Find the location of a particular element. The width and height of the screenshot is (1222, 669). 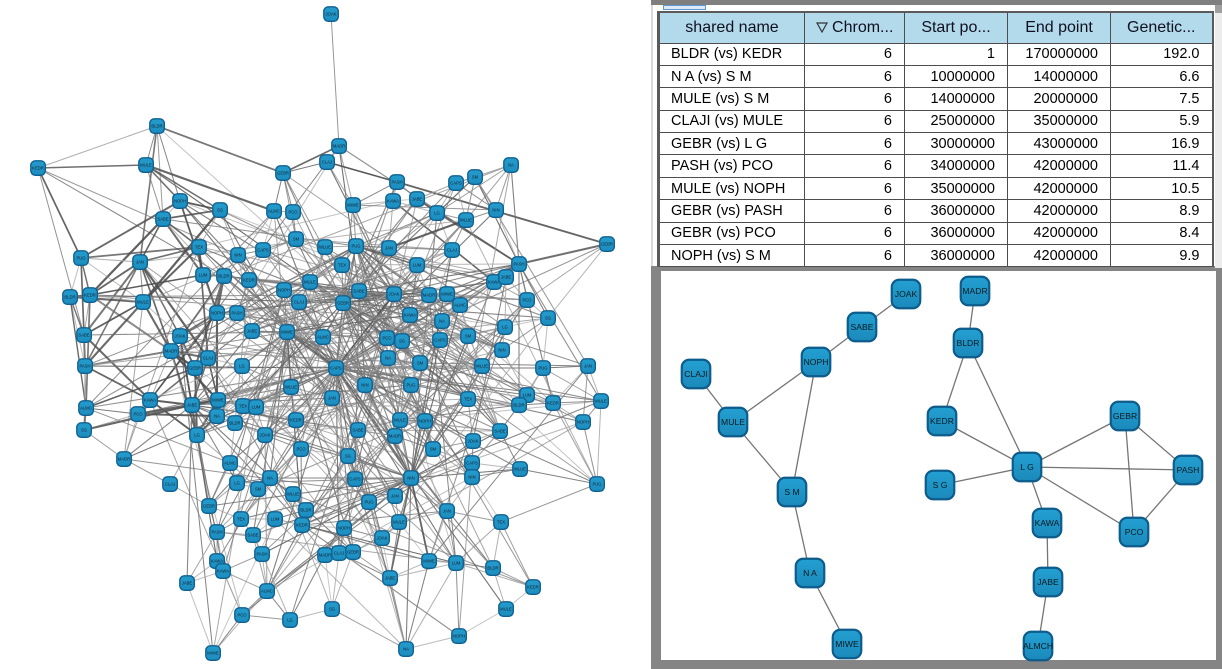

svg-text: CLAJI is located at coordinates (695, 374).